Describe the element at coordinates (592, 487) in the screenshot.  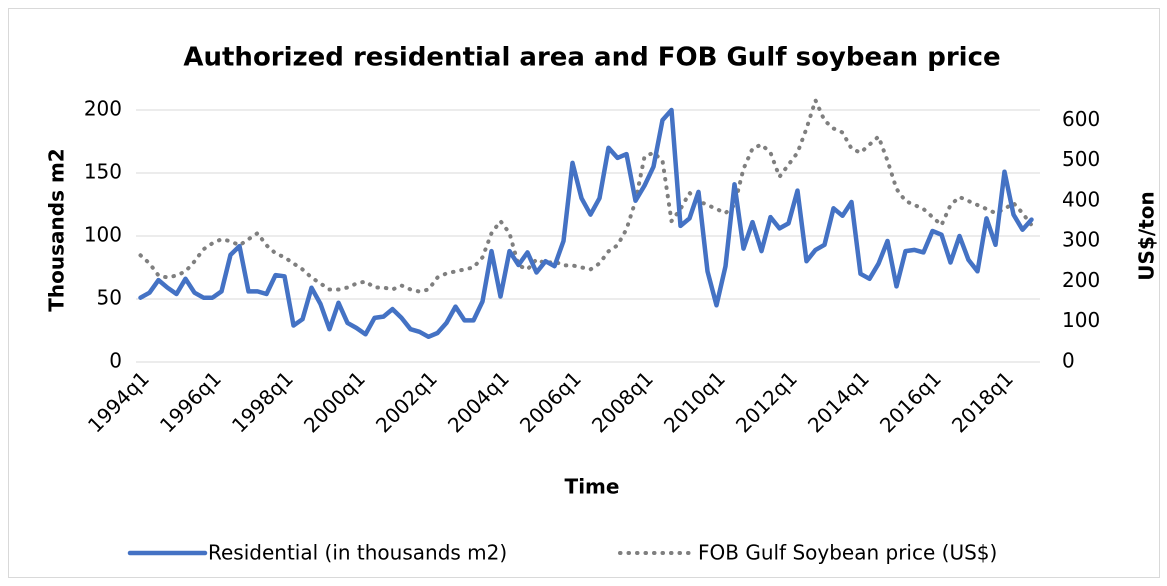
I see `x-axis-label: Time` at that location.